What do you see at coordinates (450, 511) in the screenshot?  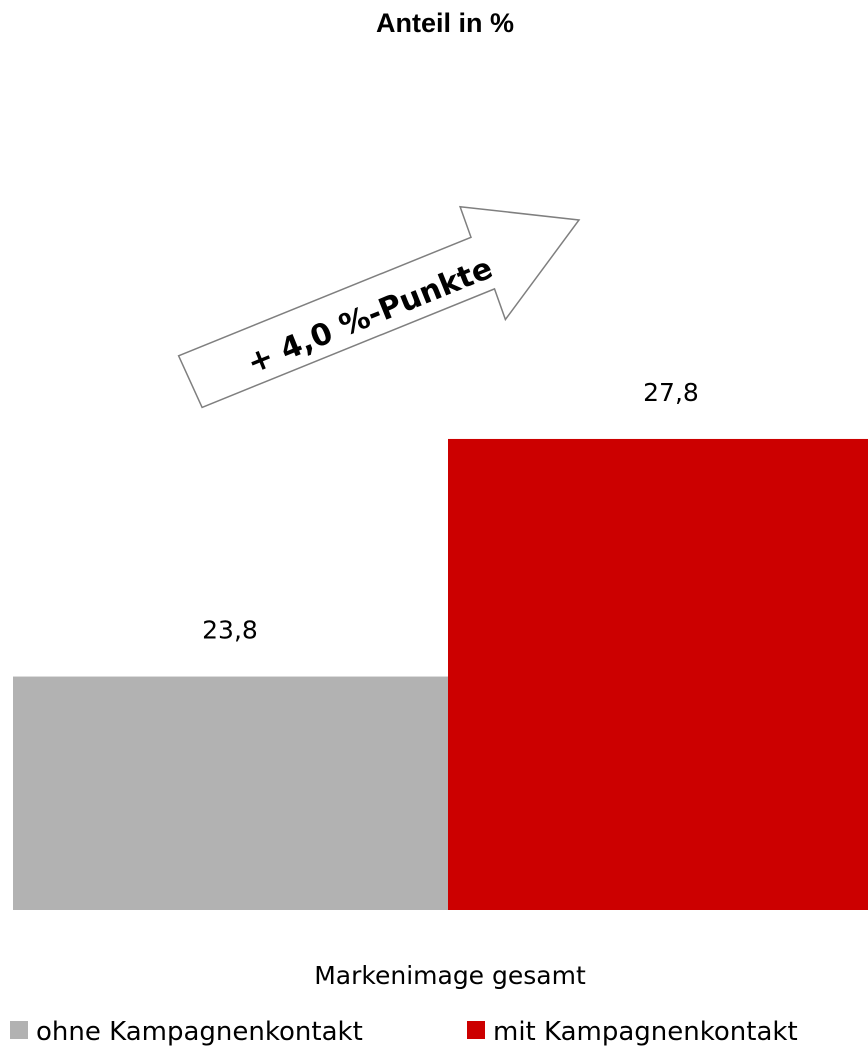 I see `value-labels: 23,8 27,8` at bounding box center [450, 511].